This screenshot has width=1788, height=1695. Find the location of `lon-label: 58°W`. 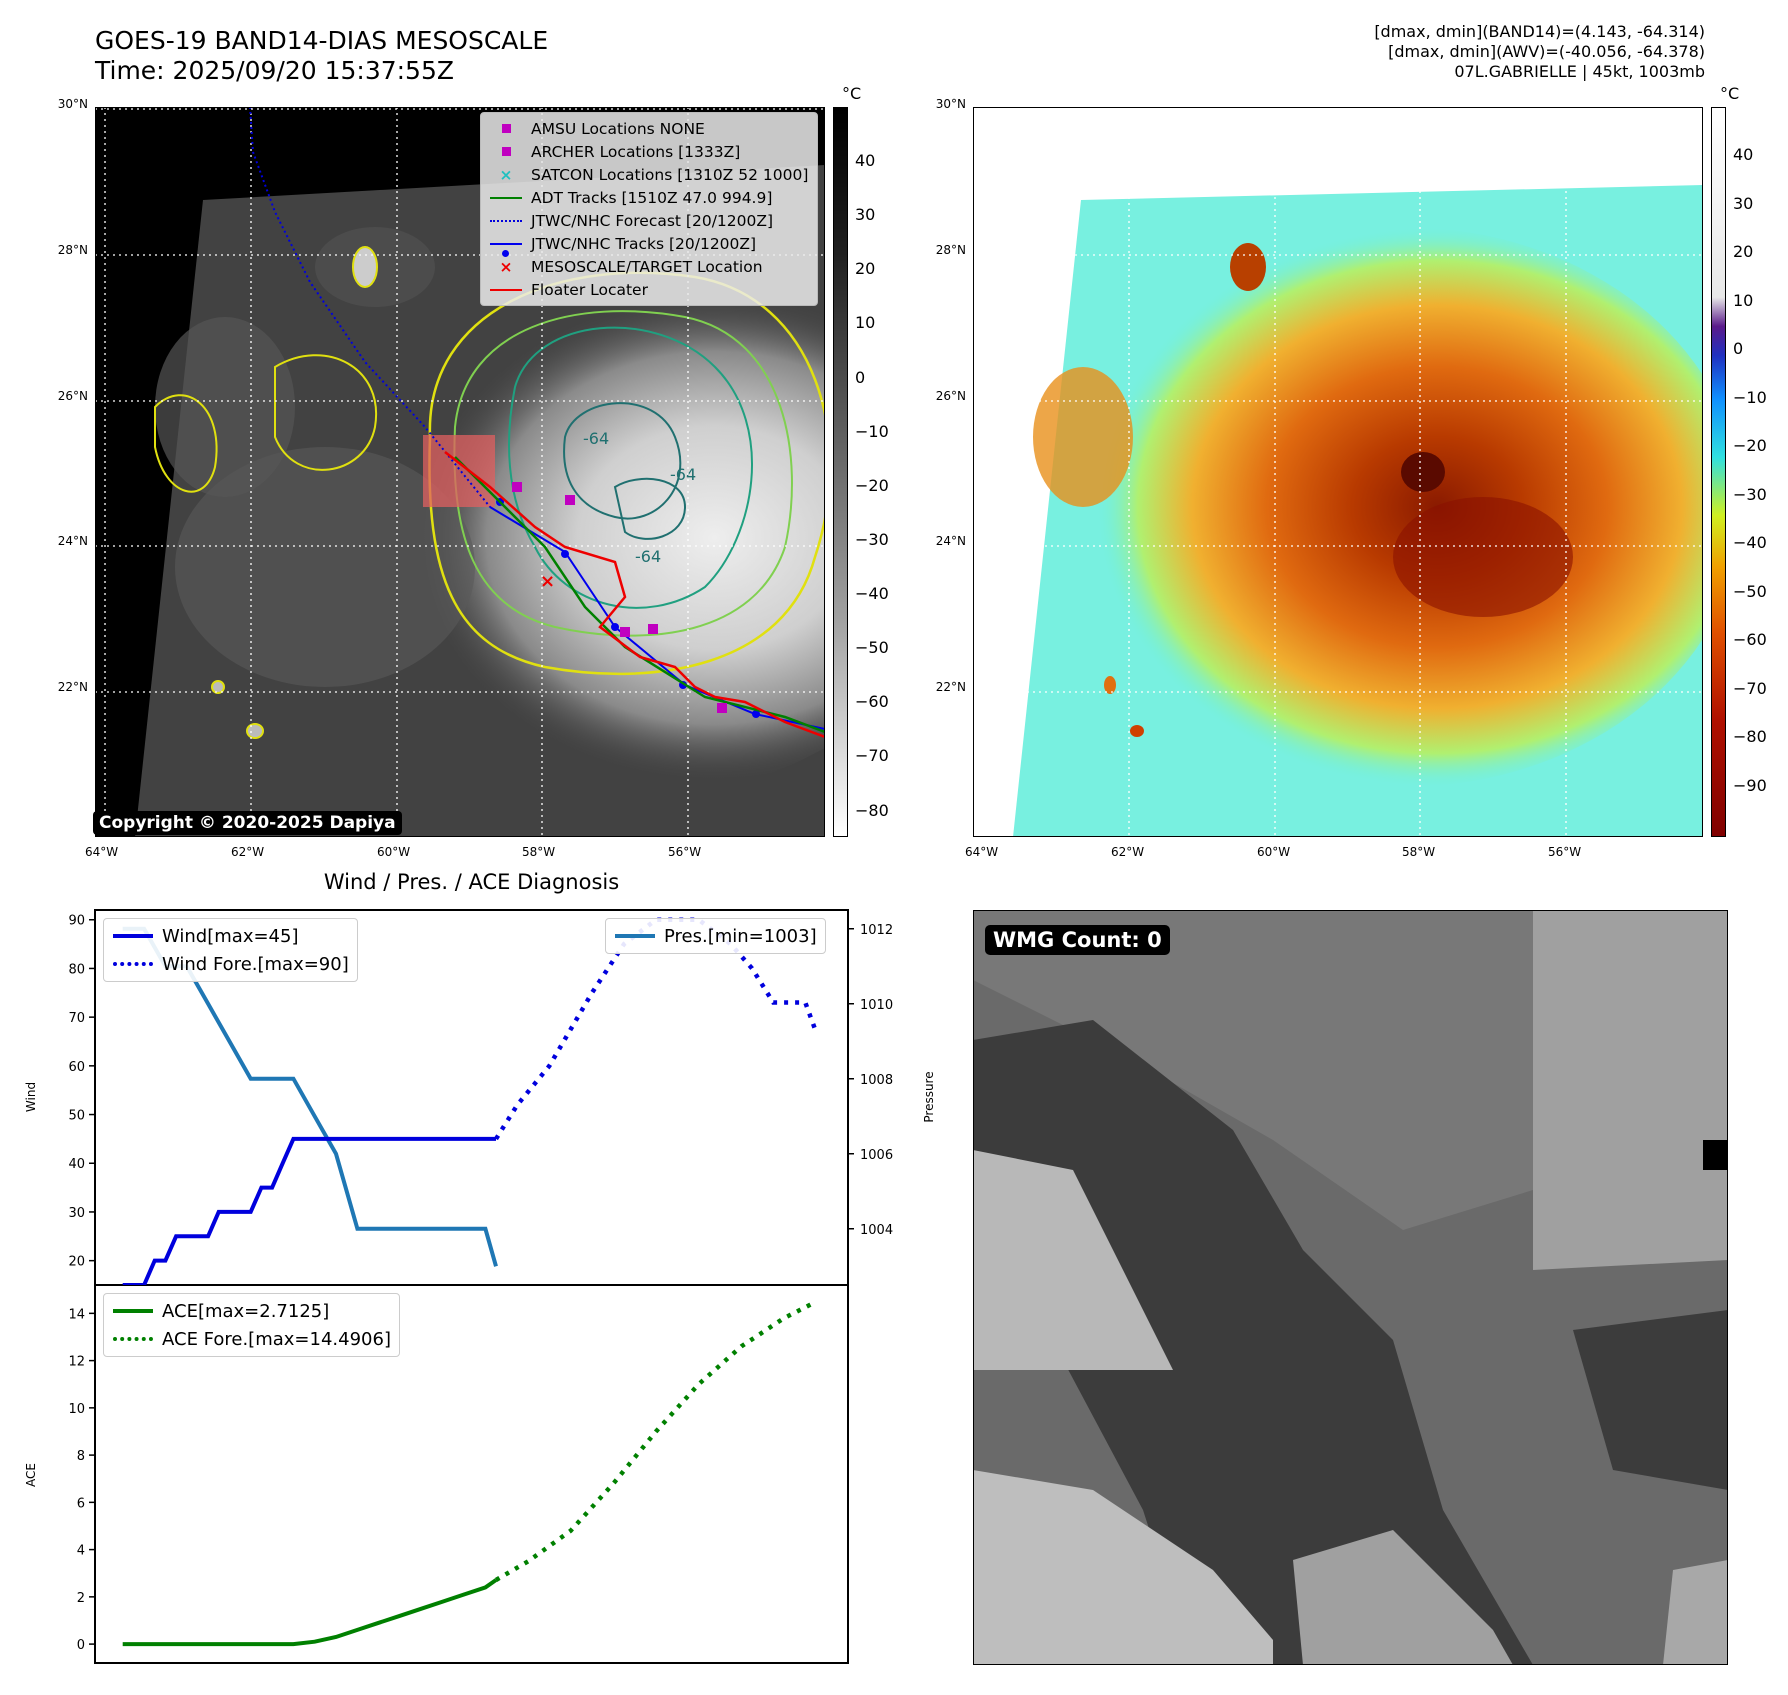

lon-label: 58°W is located at coordinates (1419, 852).